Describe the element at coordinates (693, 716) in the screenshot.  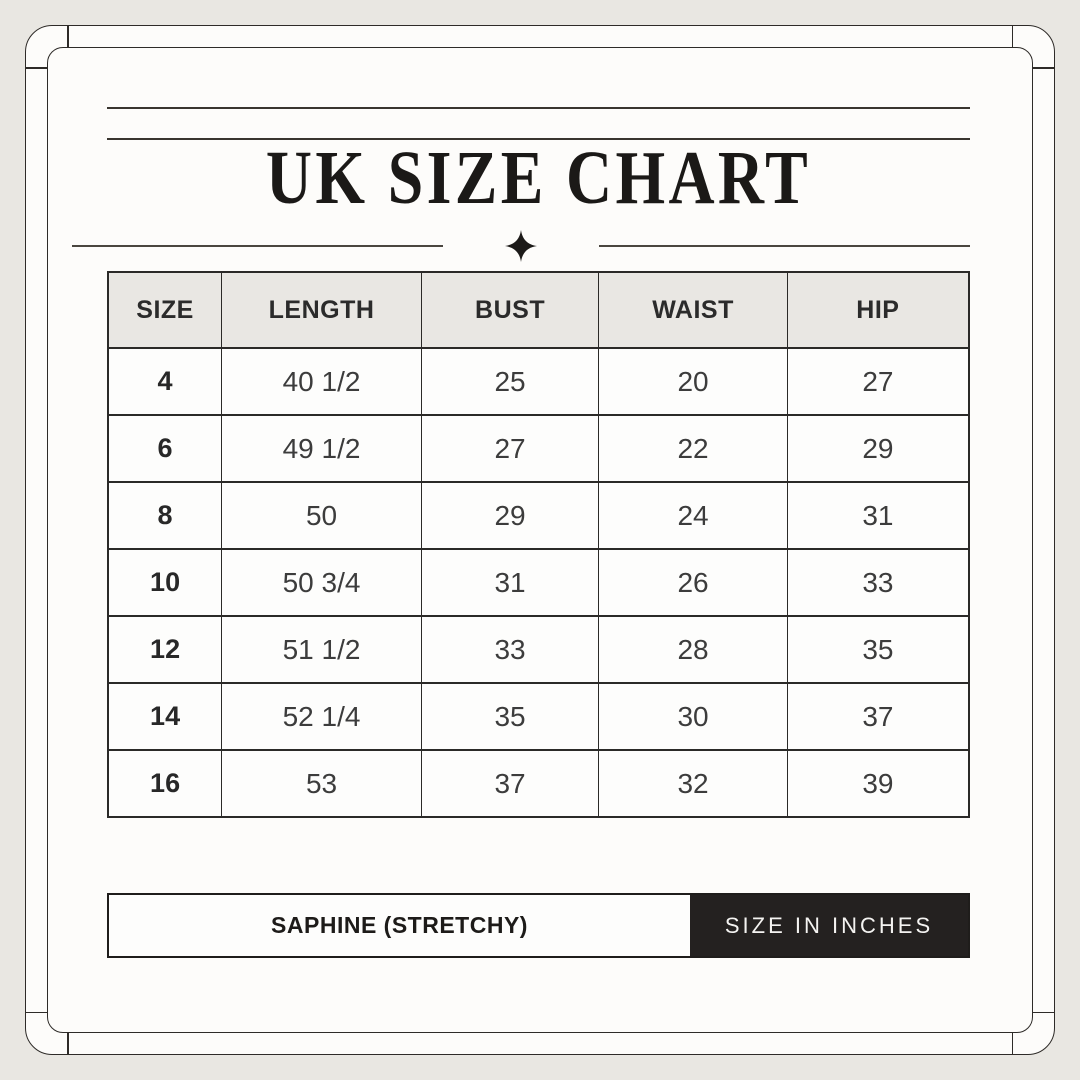
I see `measurement-cell: 30` at that location.